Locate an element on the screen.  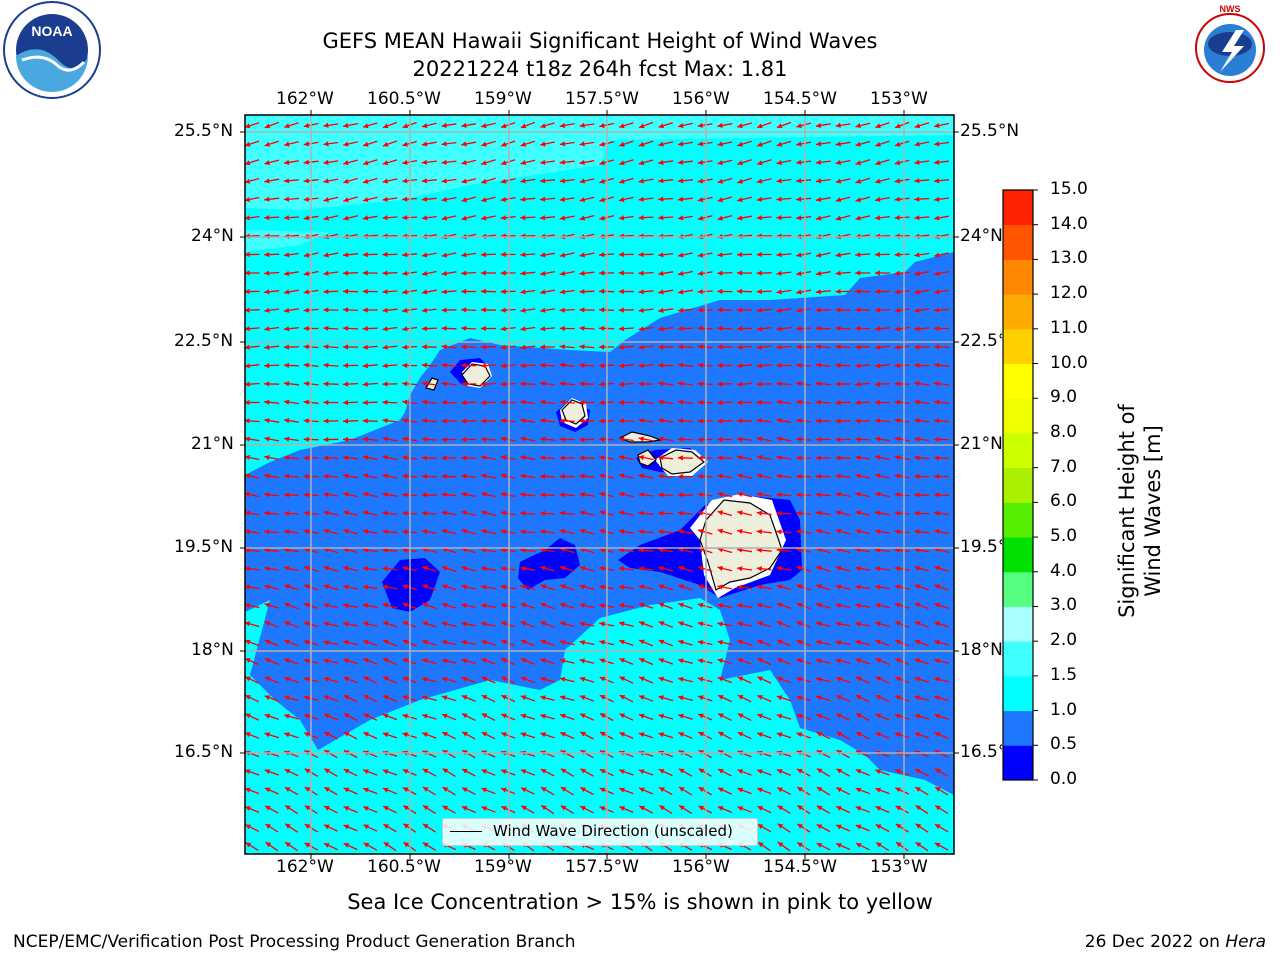
island-oahu is located at coordinates (573, 412).